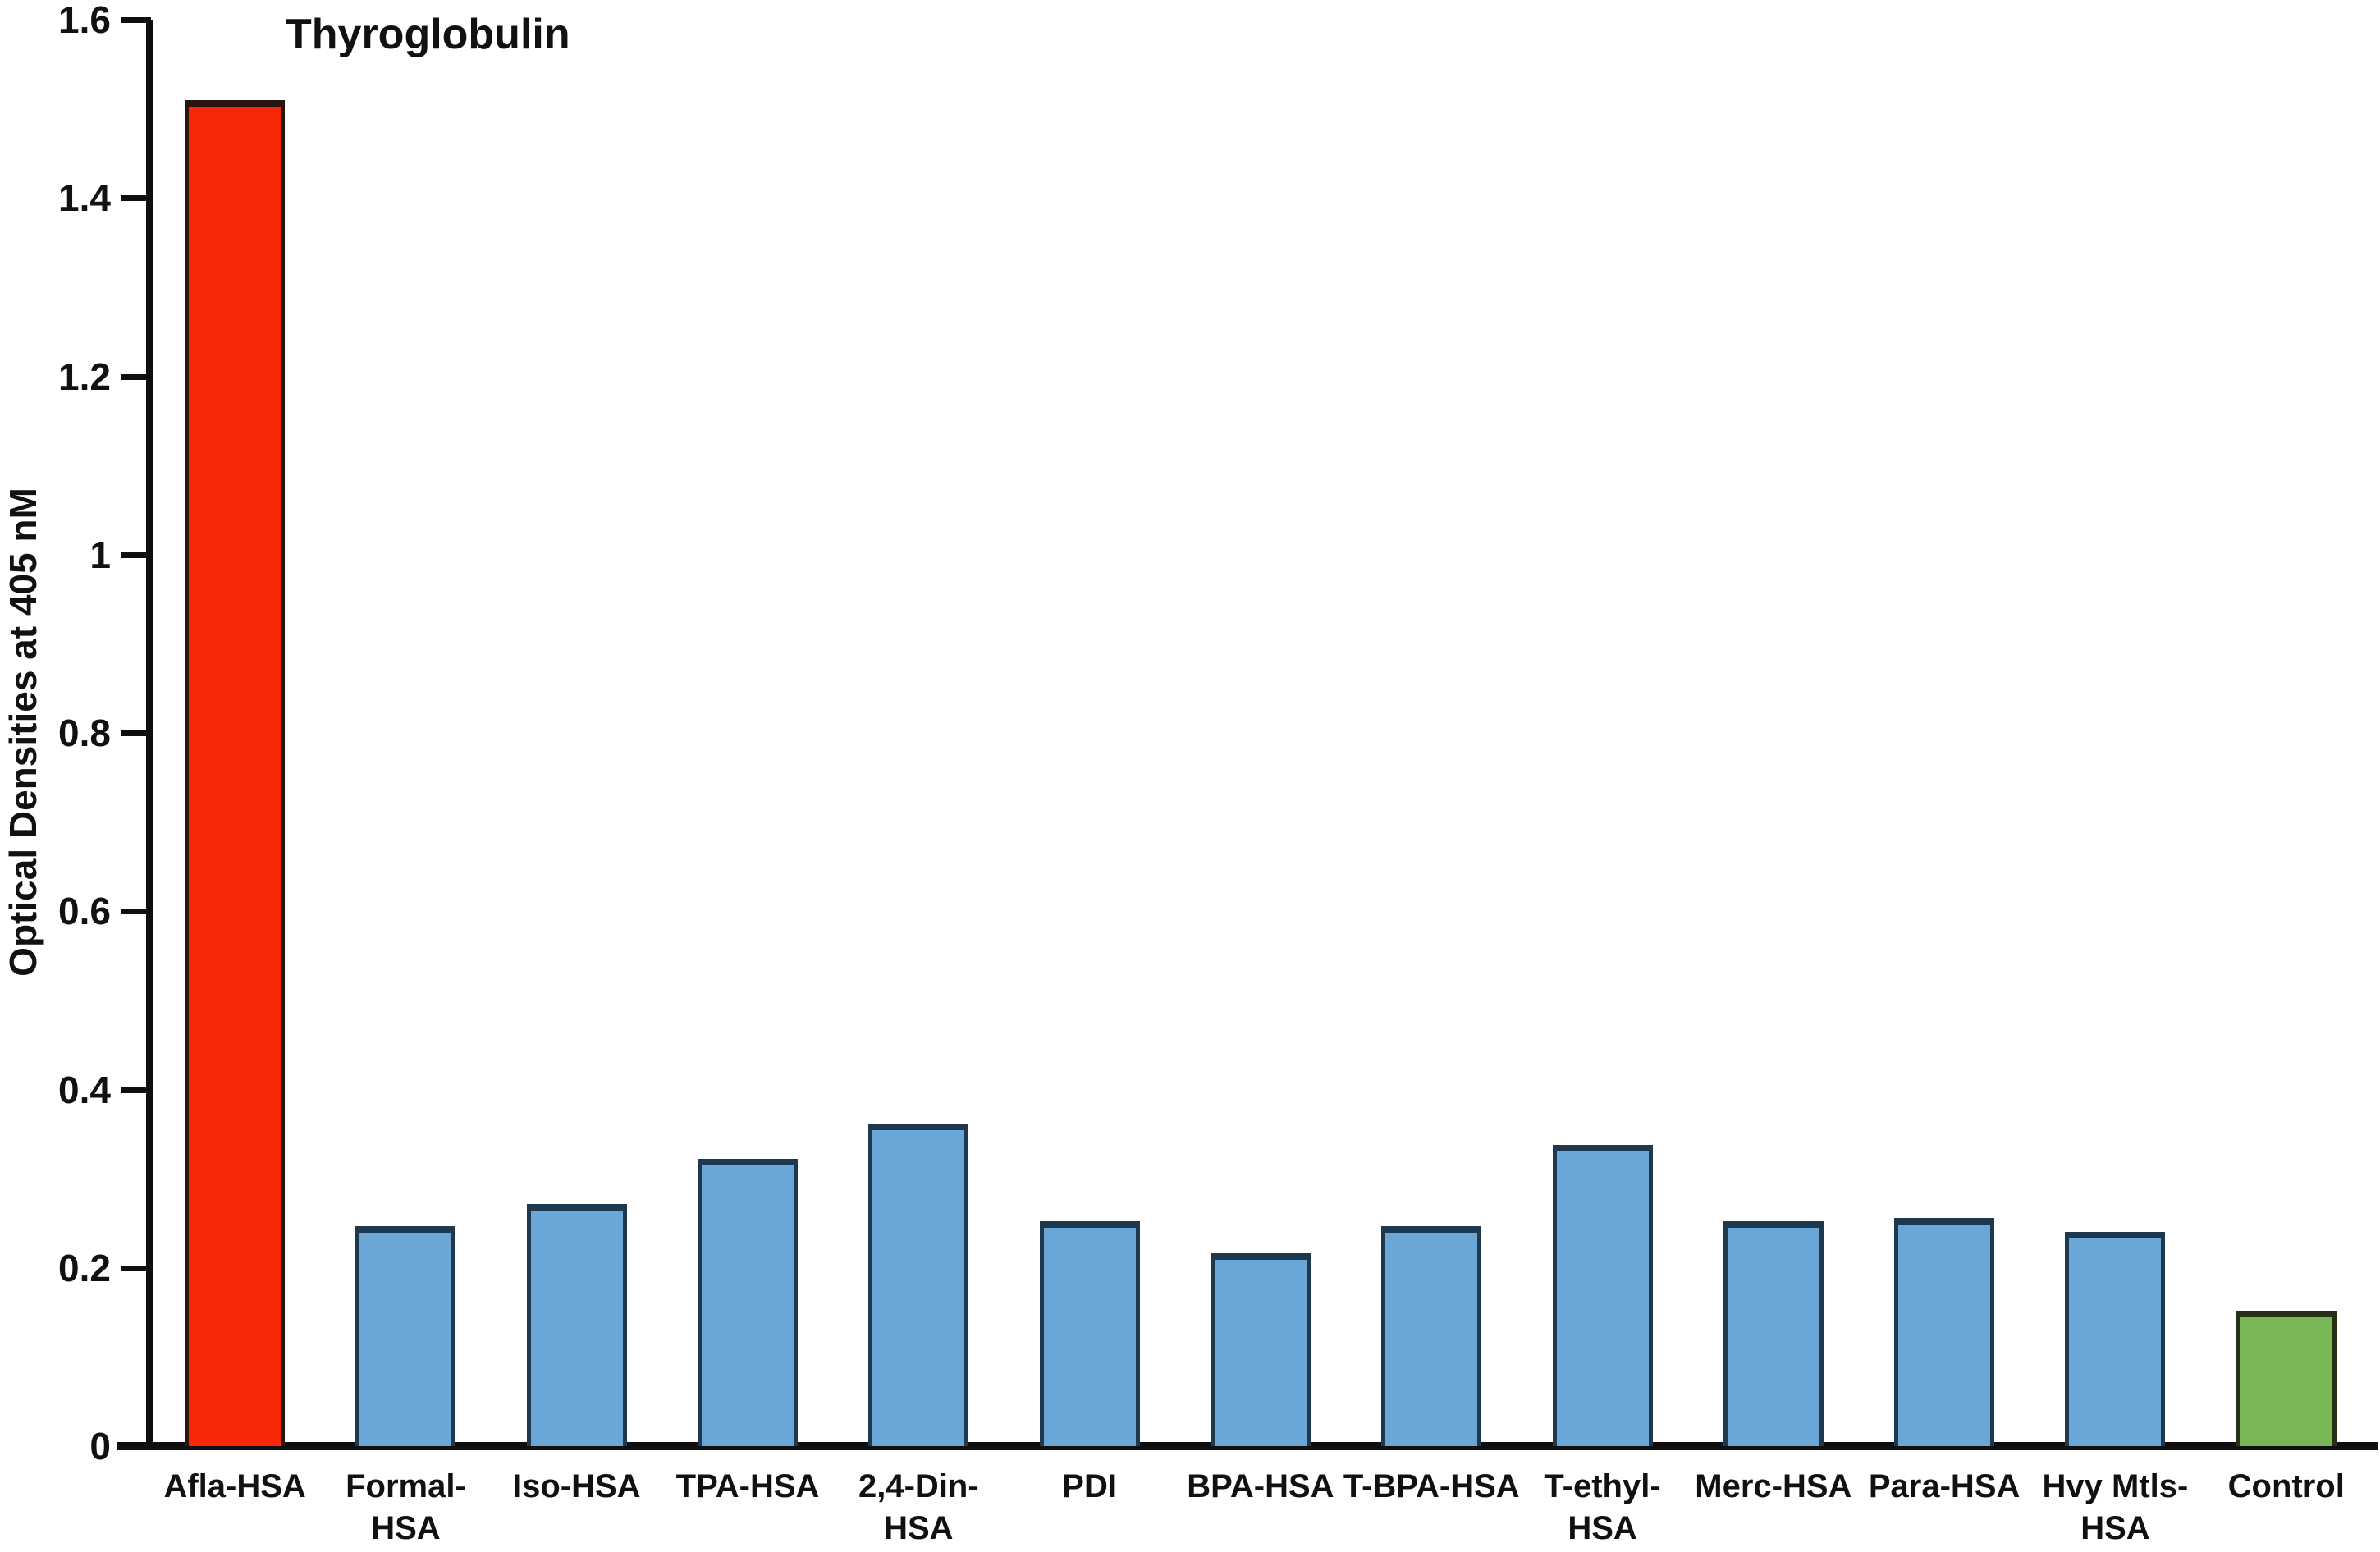  Describe the element at coordinates (1089, 1486) in the screenshot. I see `x-tick-label-pdi: PDI` at that location.